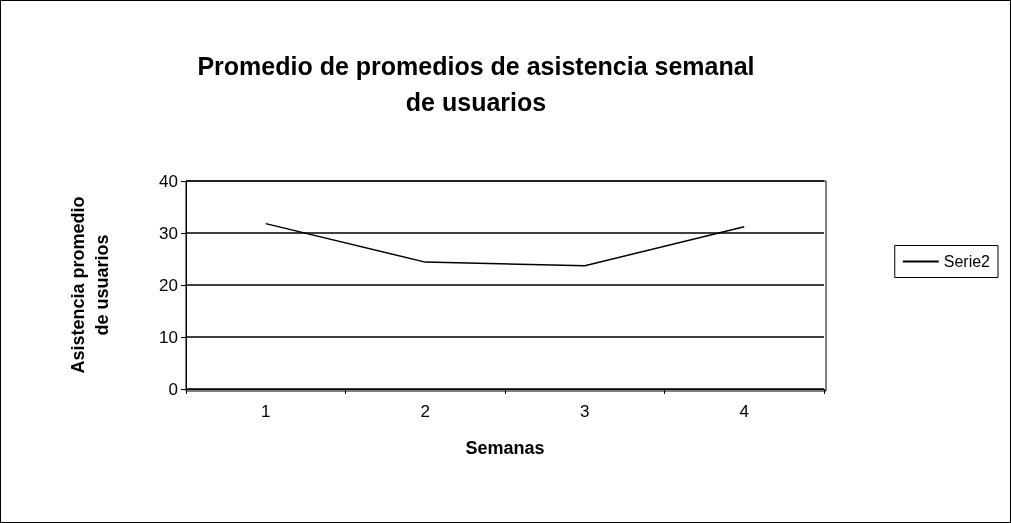 The width and height of the screenshot is (1011, 523). I want to click on x-tick-label: 3, so click(585, 411).